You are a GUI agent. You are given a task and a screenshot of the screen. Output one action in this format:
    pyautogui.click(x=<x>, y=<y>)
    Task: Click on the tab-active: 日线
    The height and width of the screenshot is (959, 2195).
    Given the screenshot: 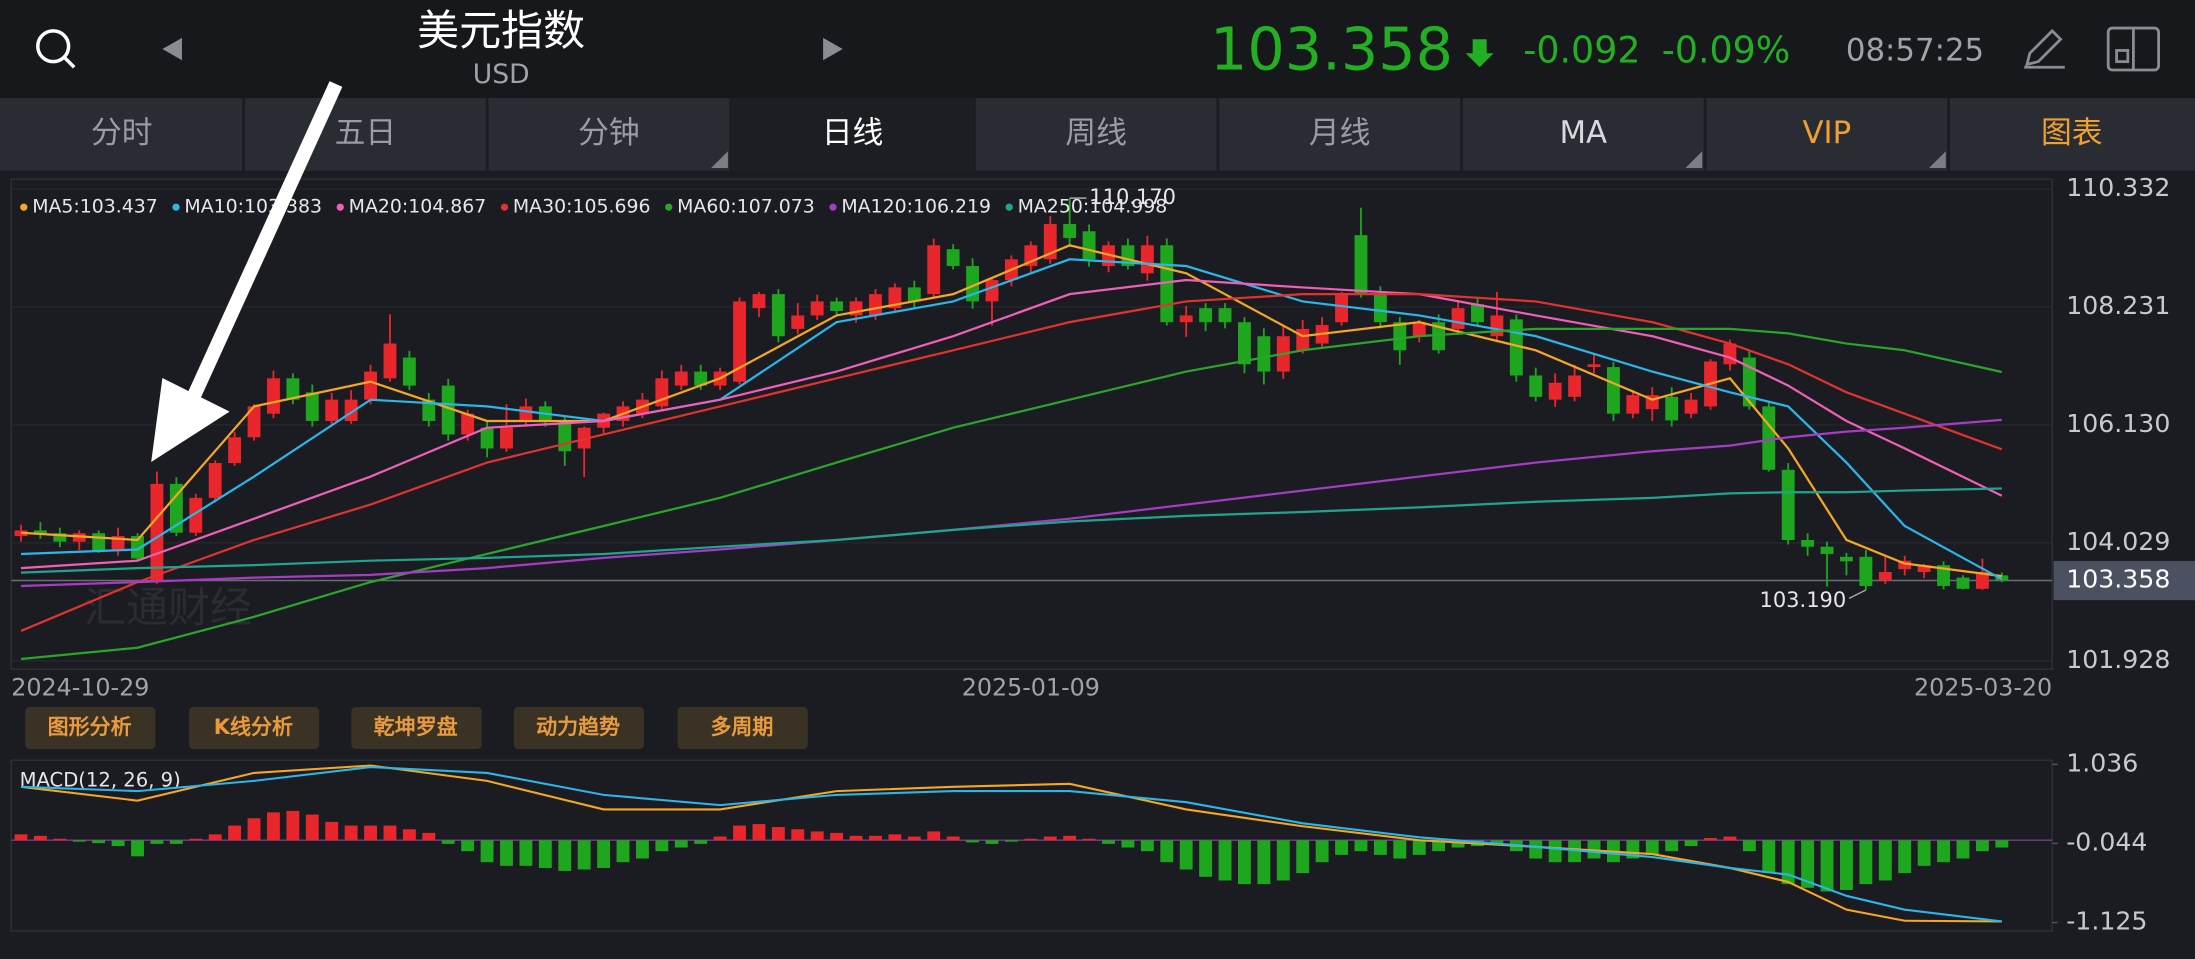 What is the action you would take?
    pyautogui.click(x=853, y=133)
    